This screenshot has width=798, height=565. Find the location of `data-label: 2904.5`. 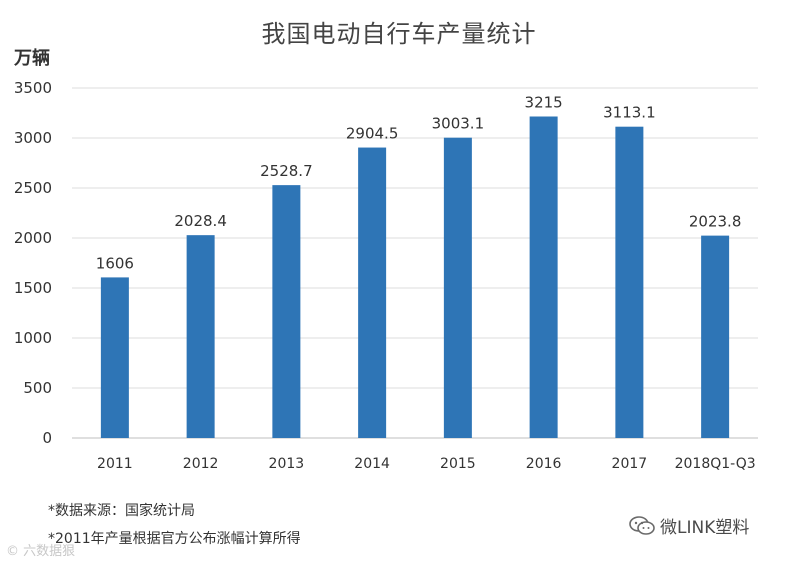

data-label: 2904.5 is located at coordinates (372, 134).